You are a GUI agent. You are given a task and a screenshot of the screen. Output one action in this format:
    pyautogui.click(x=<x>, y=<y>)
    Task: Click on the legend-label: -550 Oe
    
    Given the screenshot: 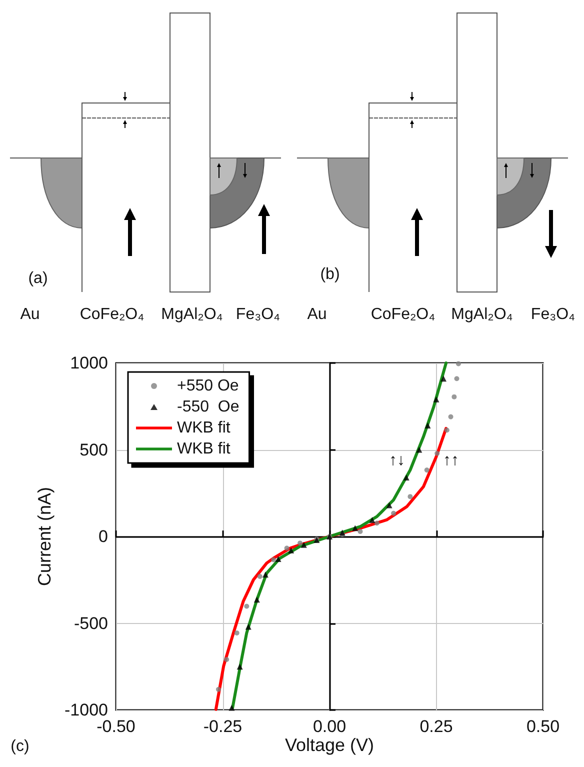 What is the action you would take?
    pyautogui.click(x=208, y=407)
    